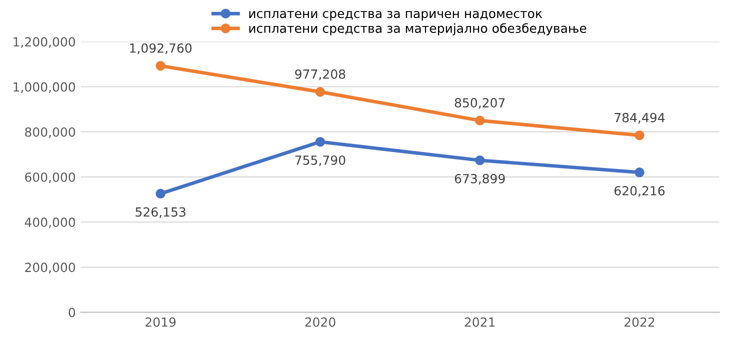 This screenshot has height=347, width=734. I want to click on data-label: 1,092,760, so click(161, 48).